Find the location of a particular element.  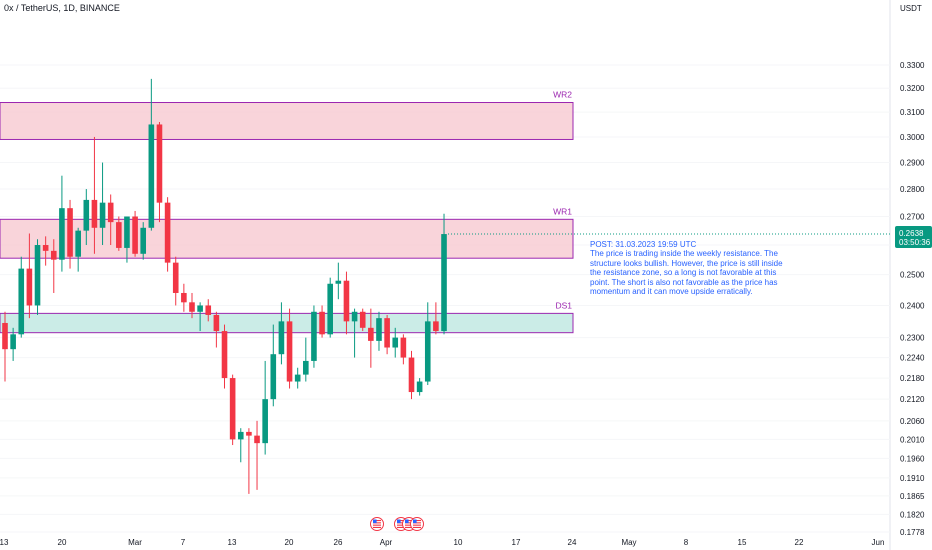

zone-ds1 is located at coordinates (287, 323).